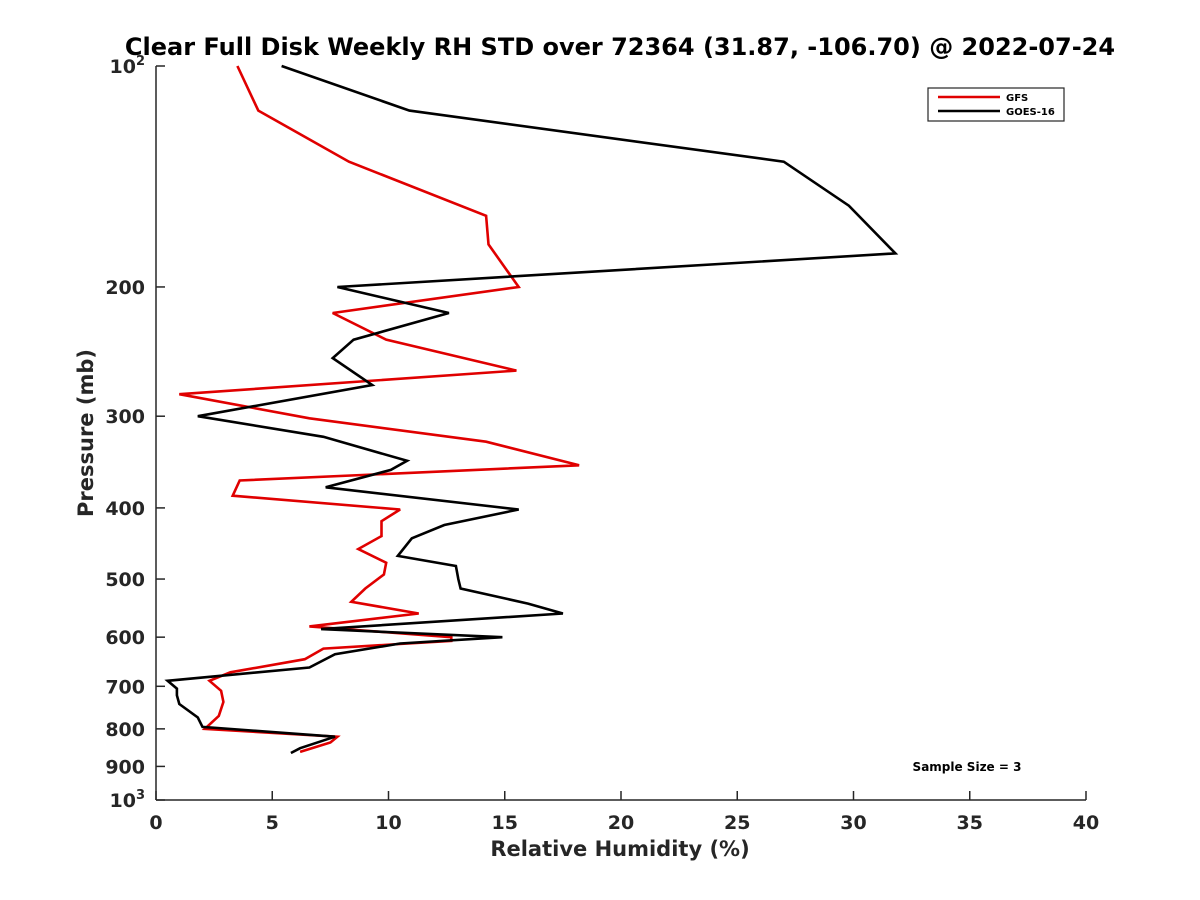  What do you see at coordinates (619, 849) in the screenshot?
I see `x-axis-label: Relative Humidity (%)` at bounding box center [619, 849].